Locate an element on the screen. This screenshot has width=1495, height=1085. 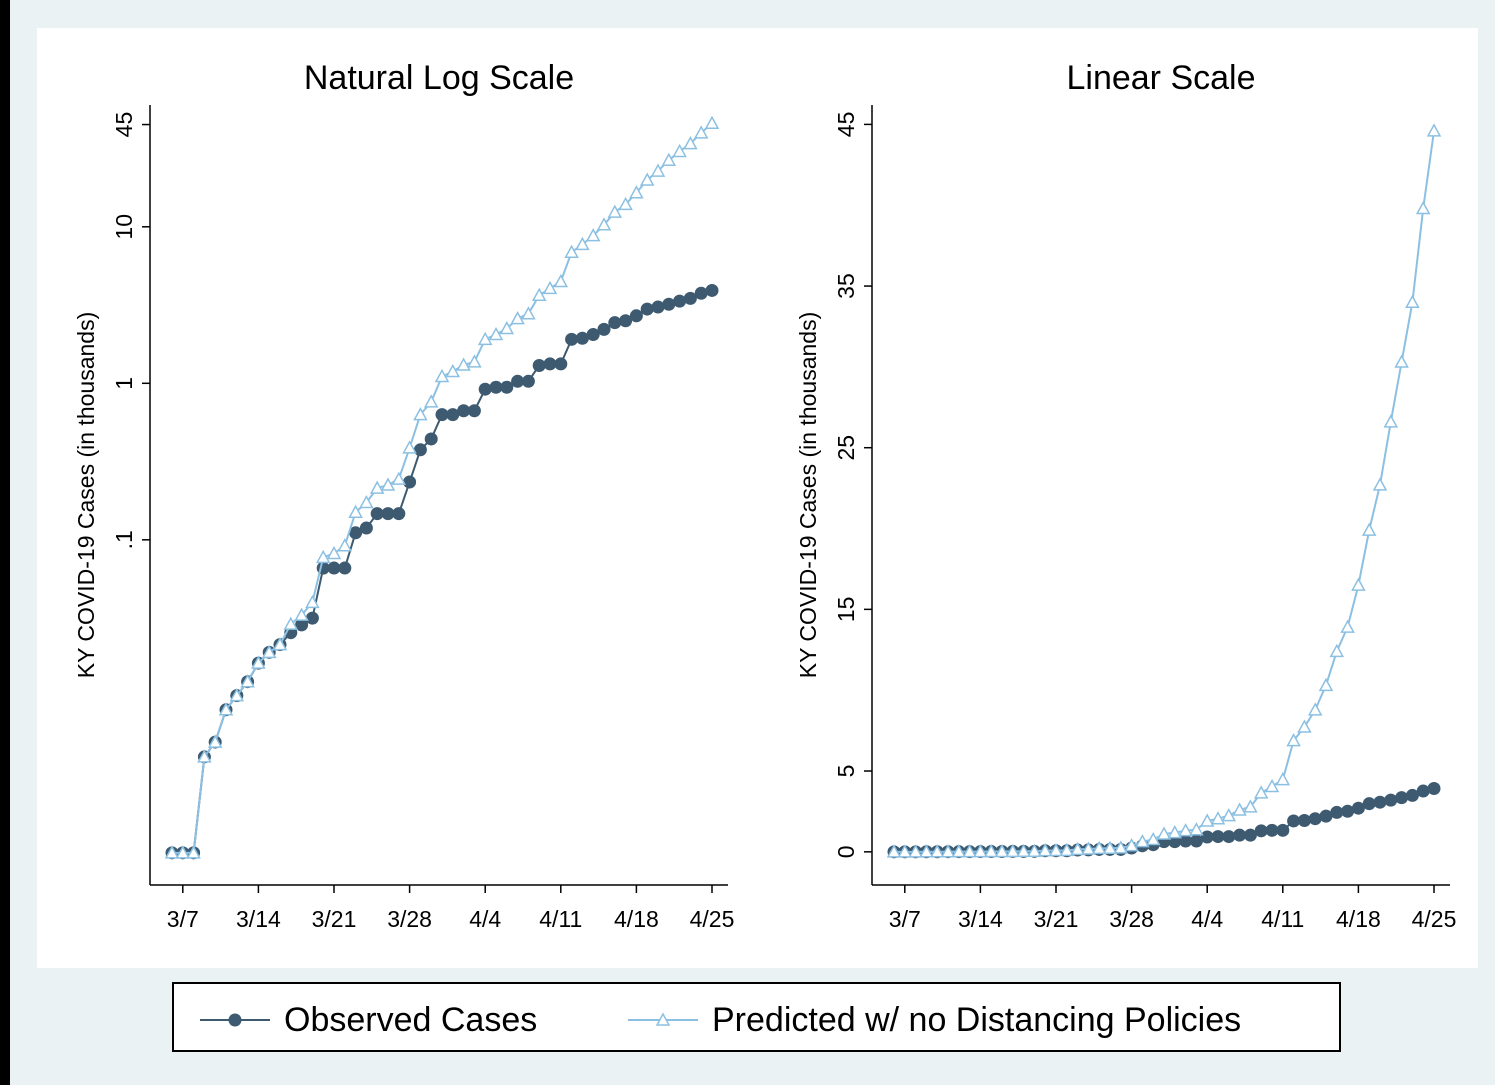
y-tick-label: 25 is located at coordinates (846, 448).